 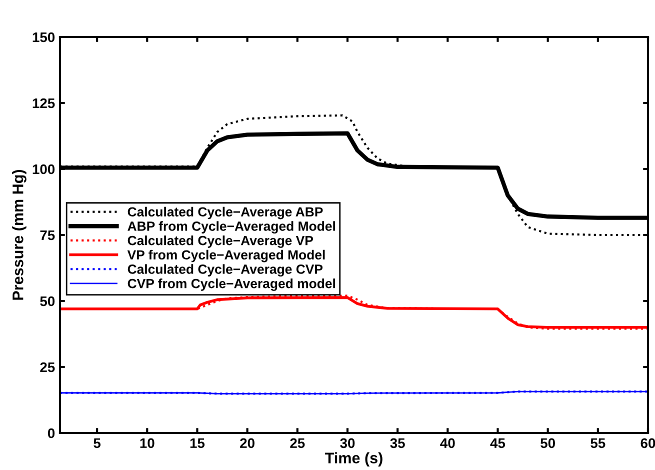 I want to click on x-tick-label: 5, so click(x=97, y=443).